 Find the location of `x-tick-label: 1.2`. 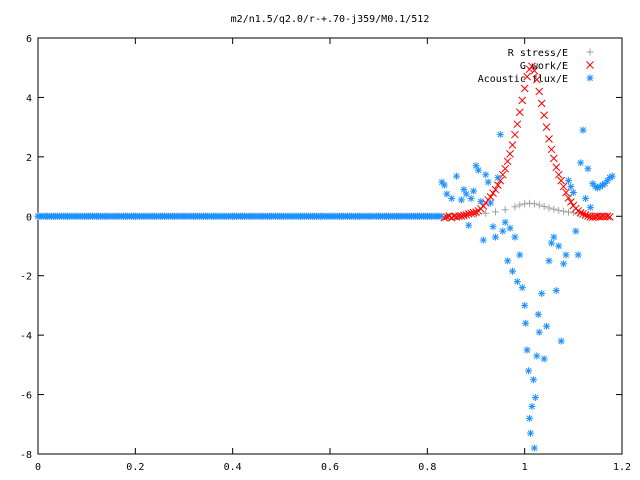

x-tick-label: 1.2 is located at coordinates (622, 467).